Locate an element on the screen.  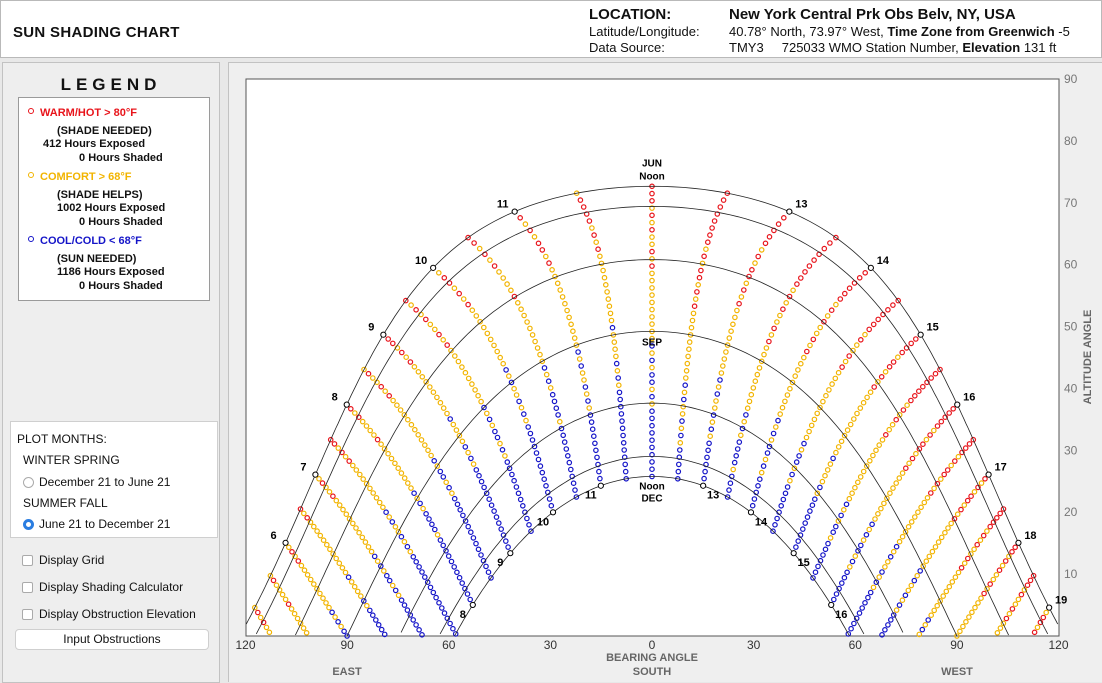
display-shading-option: Display Shading Calculator is located at coordinates (102, 587).